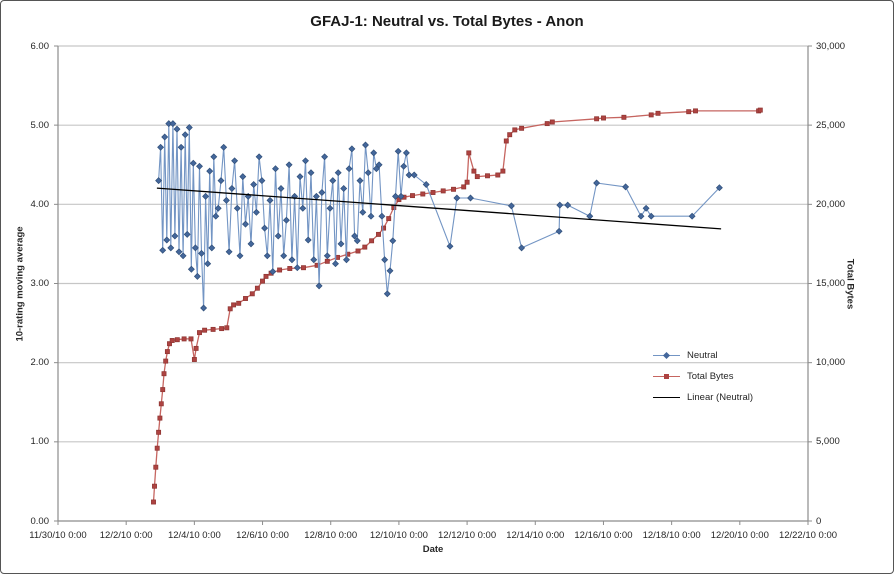 The width and height of the screenshot is (894, 574). What do you see at coordinates (20, 284) in the screenshot?
I see `y-left-axis-title: 10-rating moving average` at bounding box center [20, 284].